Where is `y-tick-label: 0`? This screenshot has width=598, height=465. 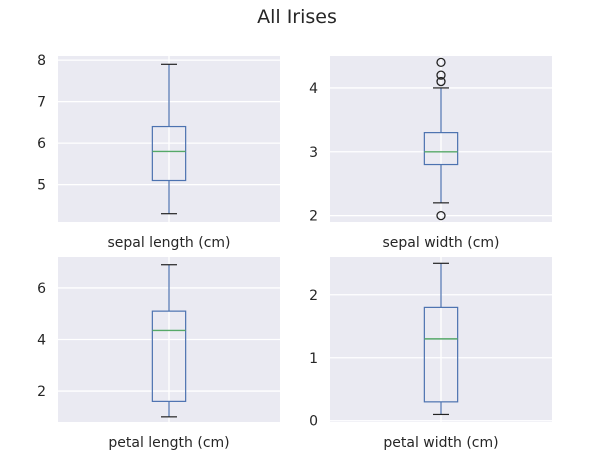
y-tick-label: 0 is located at coordinates (313, 422).